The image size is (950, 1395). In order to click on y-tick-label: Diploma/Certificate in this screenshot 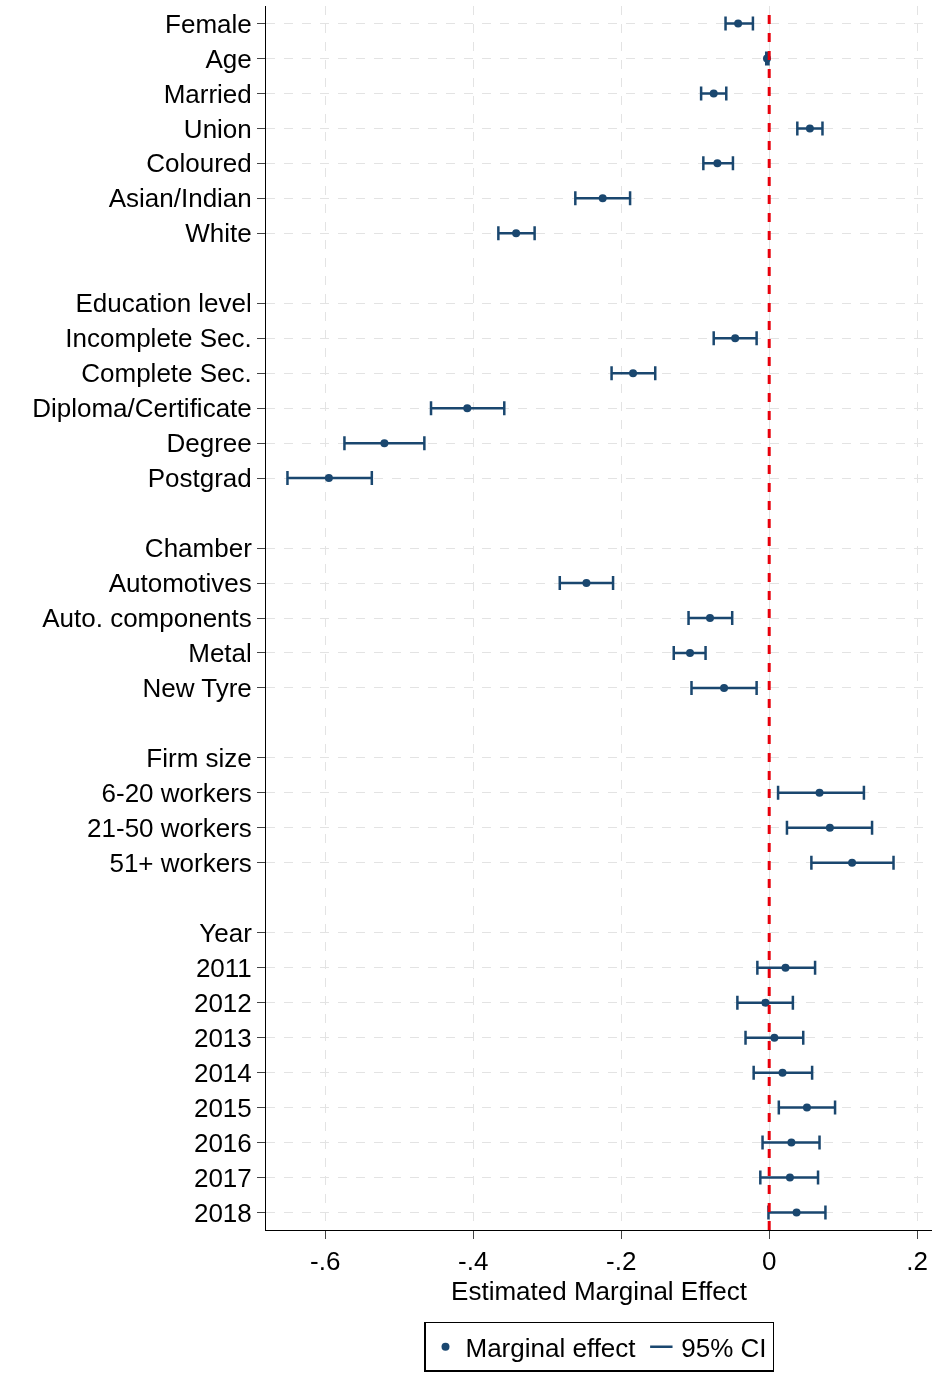, I will do `click(142, 408)`.